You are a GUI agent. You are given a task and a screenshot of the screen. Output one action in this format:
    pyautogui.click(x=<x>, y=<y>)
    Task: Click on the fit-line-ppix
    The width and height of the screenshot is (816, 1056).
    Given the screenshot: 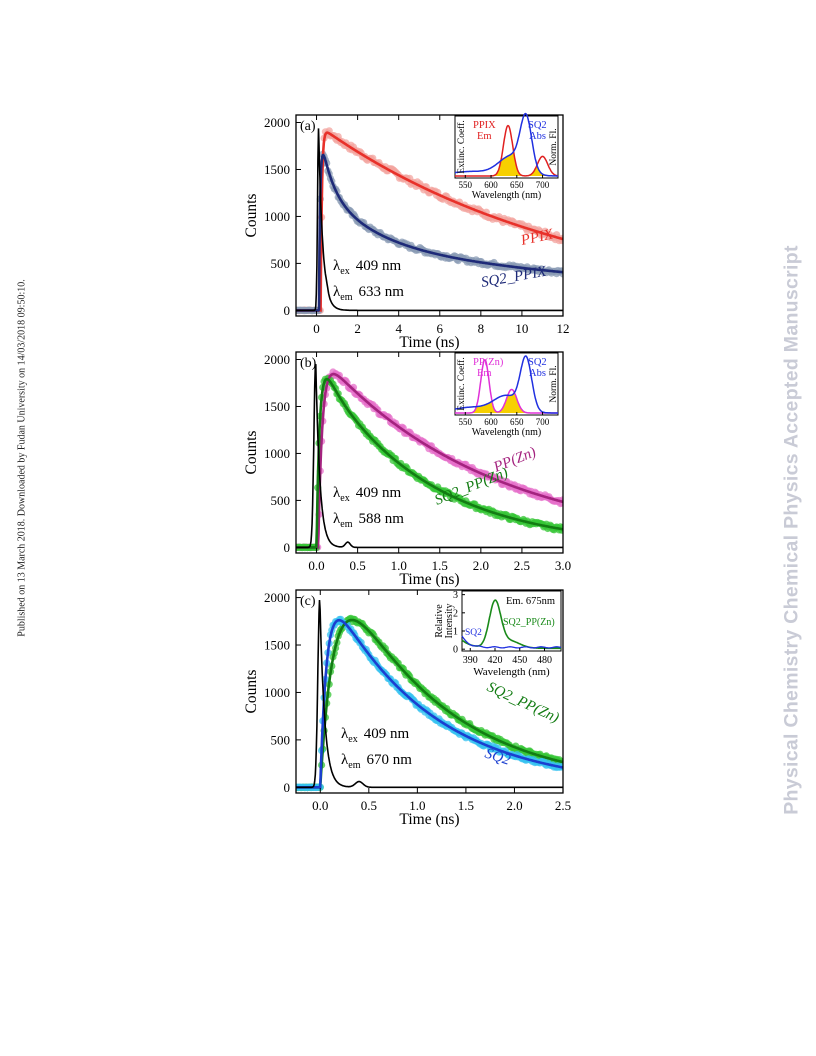 What is the action you would take?
    pyautogui.click(x=429, y=221)
    